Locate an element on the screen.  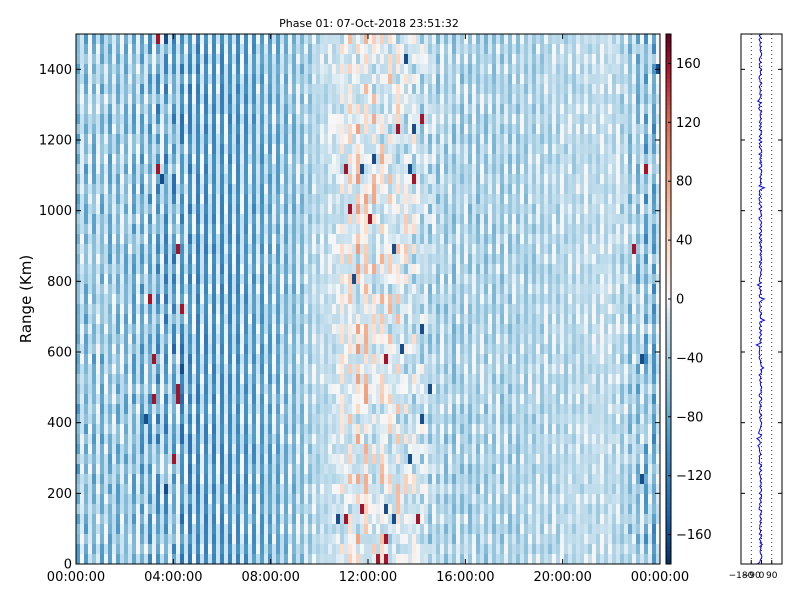
heatmap-column is located at coordinates (138, 299).